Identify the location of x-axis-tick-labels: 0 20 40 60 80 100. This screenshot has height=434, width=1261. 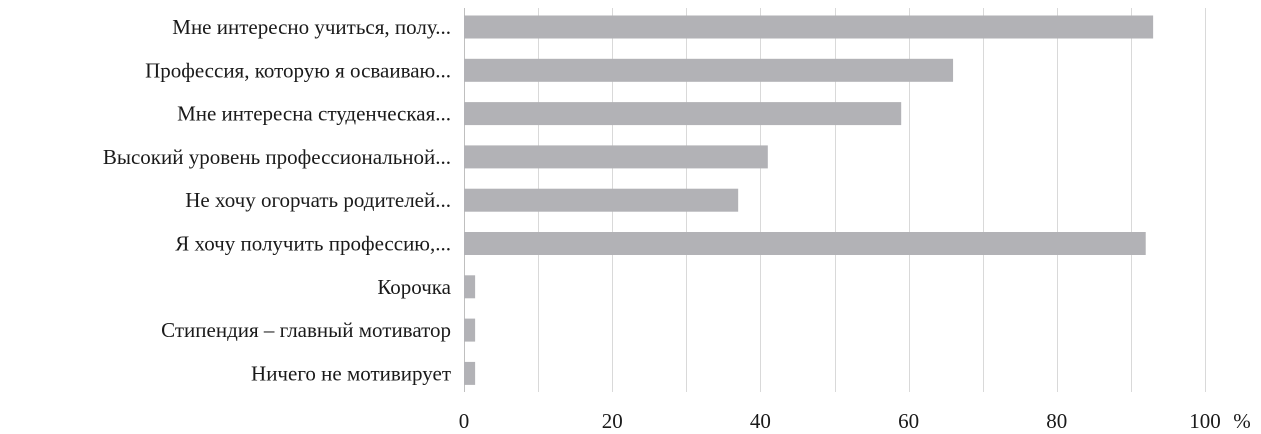
(840, 421).